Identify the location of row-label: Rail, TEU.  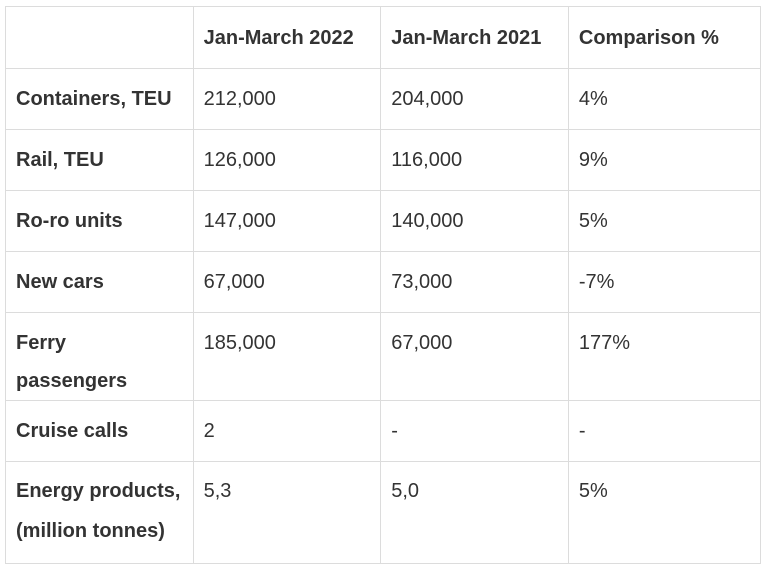
(99, 160).